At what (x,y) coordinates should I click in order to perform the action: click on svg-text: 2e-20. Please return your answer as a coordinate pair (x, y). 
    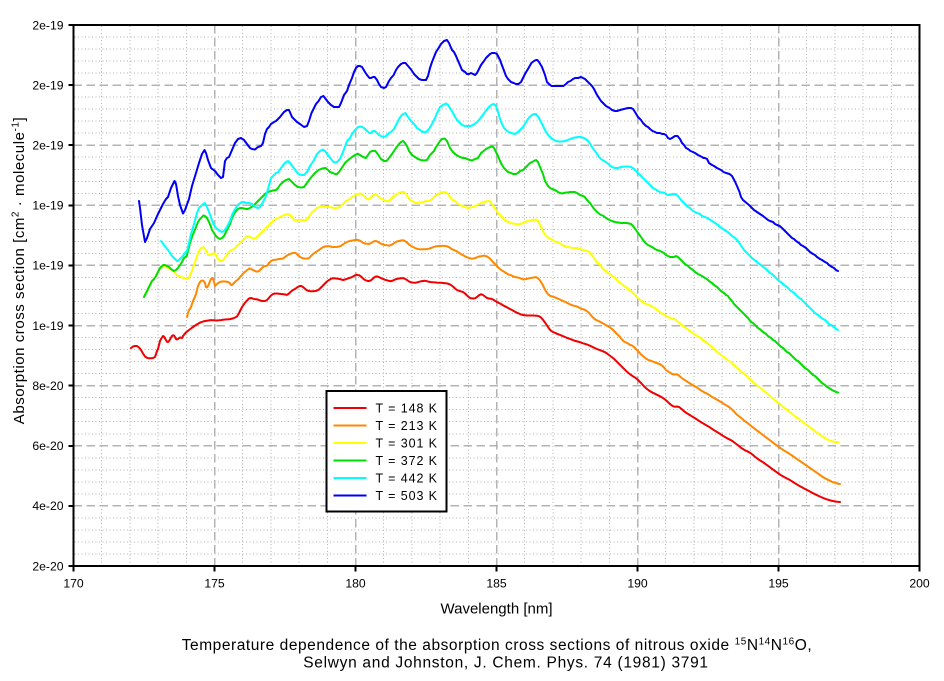
    Looking at the image, I should click on (47, 566).